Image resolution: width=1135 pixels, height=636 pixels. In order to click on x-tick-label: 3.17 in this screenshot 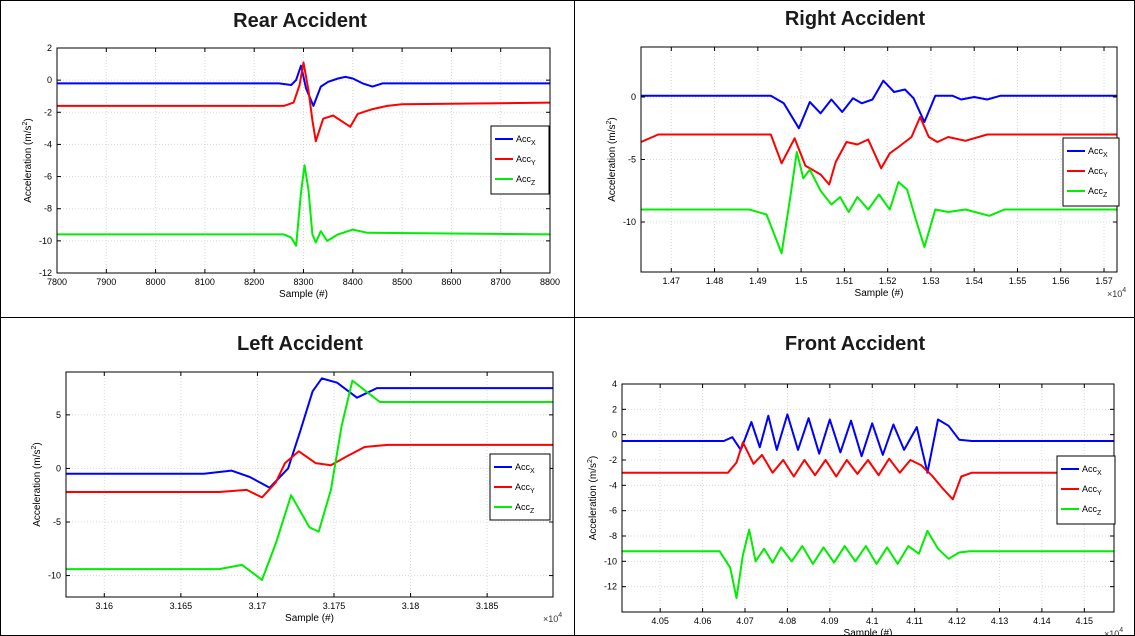, I will do `click(258, 606)`.